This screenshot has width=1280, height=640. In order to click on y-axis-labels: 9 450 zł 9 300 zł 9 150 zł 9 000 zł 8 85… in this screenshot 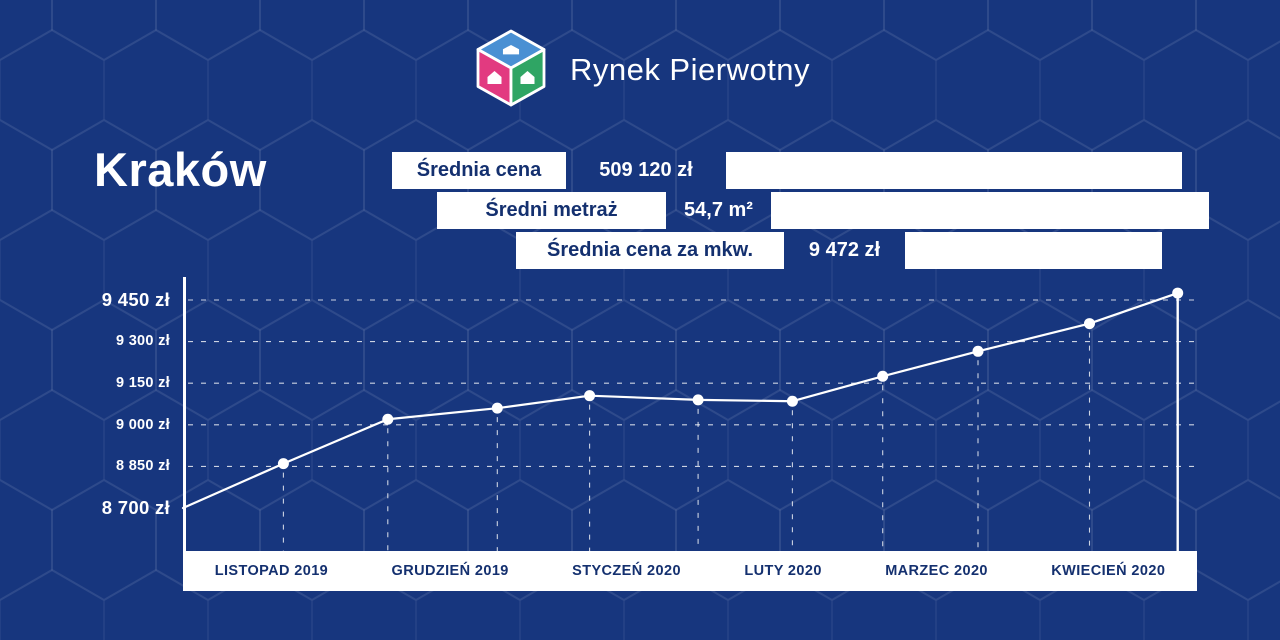, I will do `click(100, 320)`.